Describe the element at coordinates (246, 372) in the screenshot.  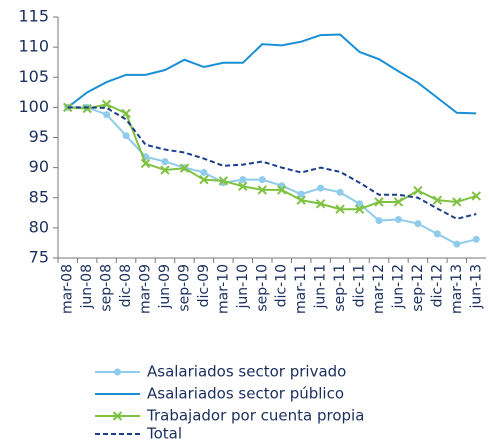
I see `legend-label: Asalariados sector privado` at that location.